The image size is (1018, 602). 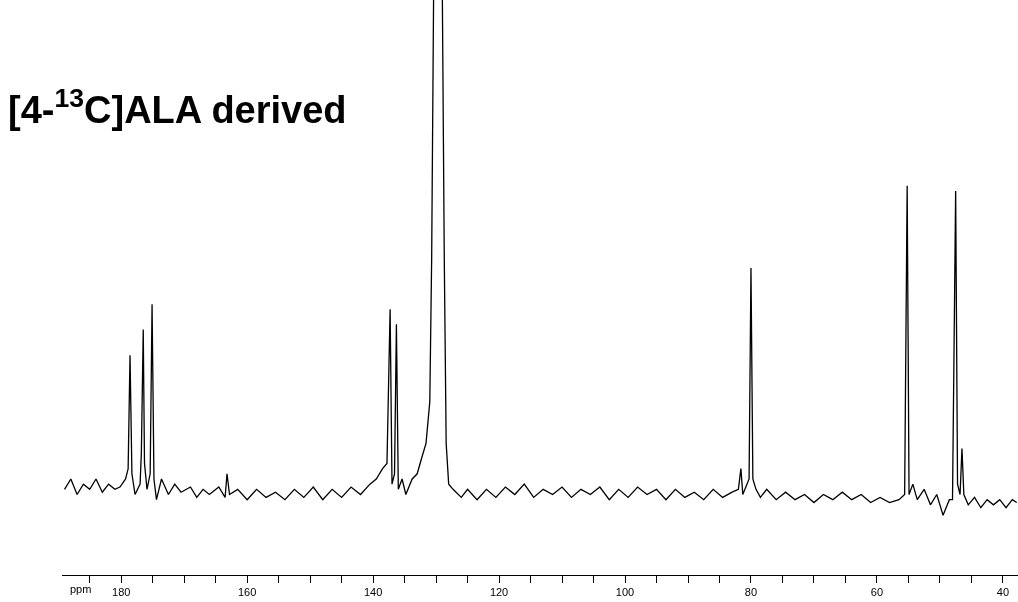 What do you see at coordinates (499, 592) in the screenshot?
I see `x-tick-label: 120` at bounding box center [499, 592].